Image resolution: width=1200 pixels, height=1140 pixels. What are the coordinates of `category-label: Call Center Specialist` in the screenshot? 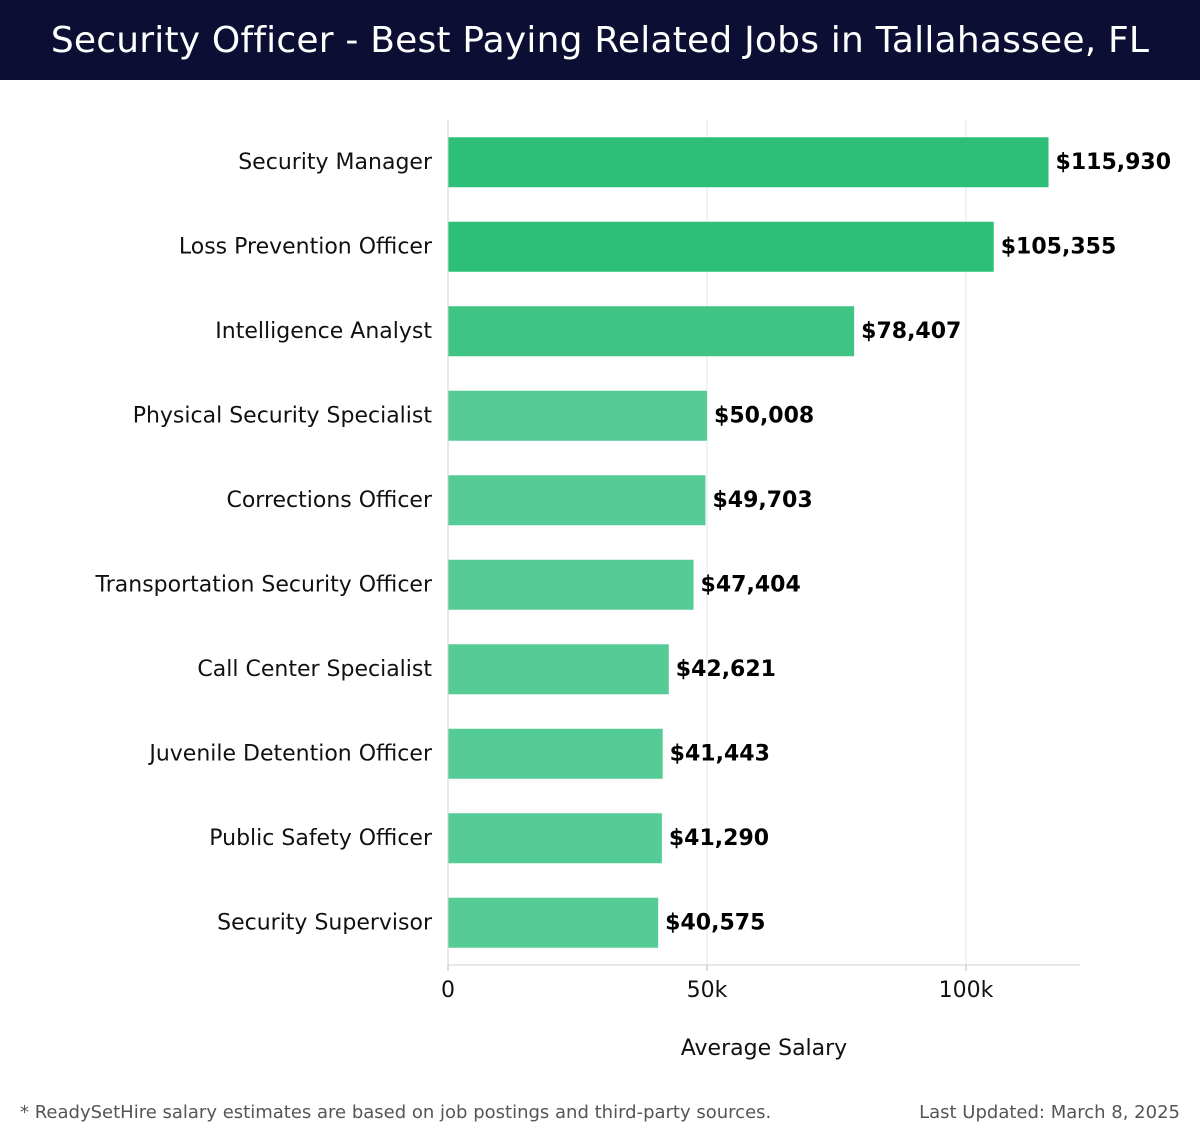 It's located at (314, 669).